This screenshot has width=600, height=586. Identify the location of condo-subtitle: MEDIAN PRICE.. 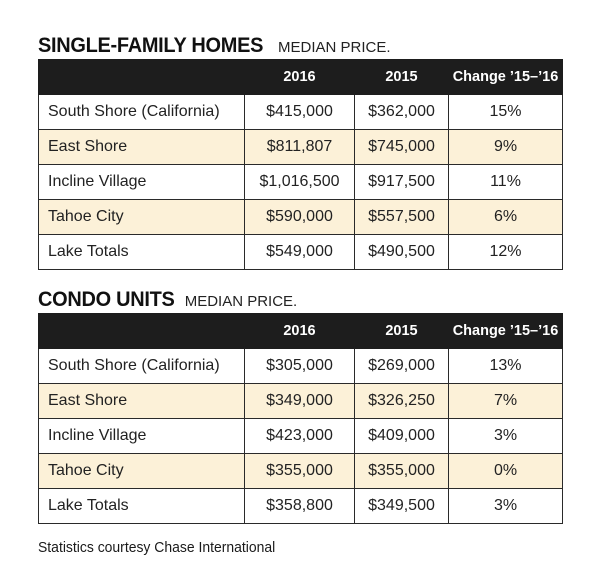
(241, 301).